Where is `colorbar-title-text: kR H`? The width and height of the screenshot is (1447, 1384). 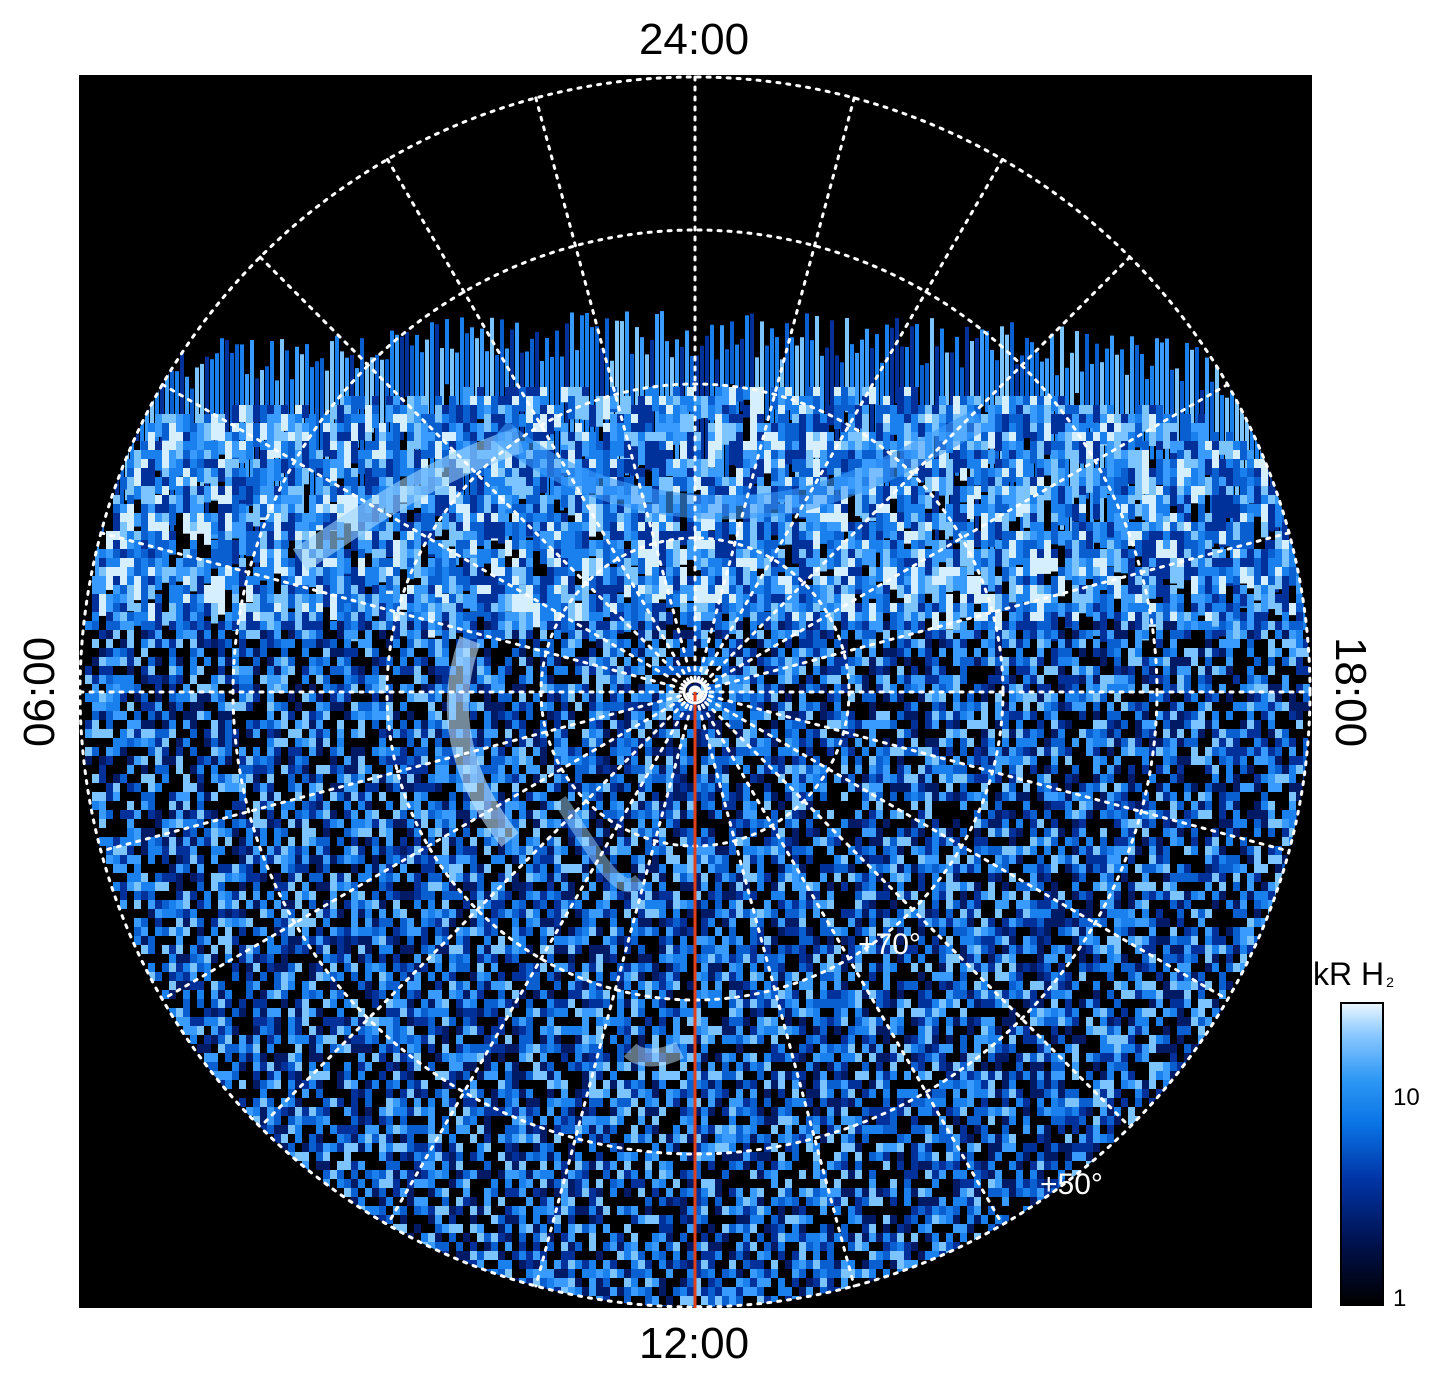 colorbar-title-text: kR H is located at coordinates (1349, 974).